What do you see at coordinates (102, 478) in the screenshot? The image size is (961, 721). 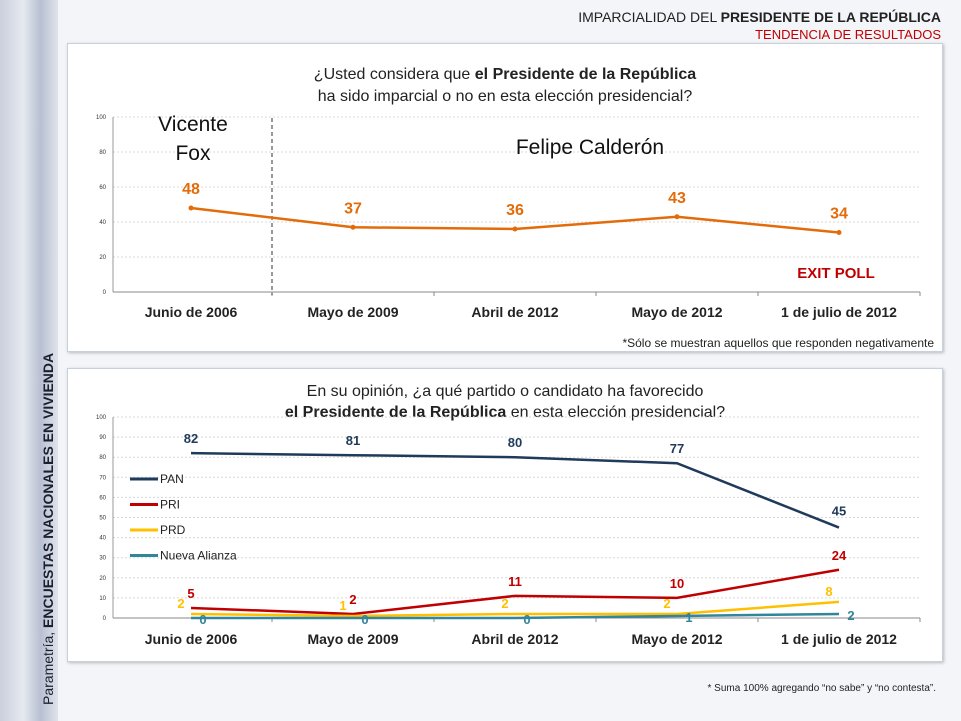 I see `y-tick-label: 70` at bounding box center [102, 478].